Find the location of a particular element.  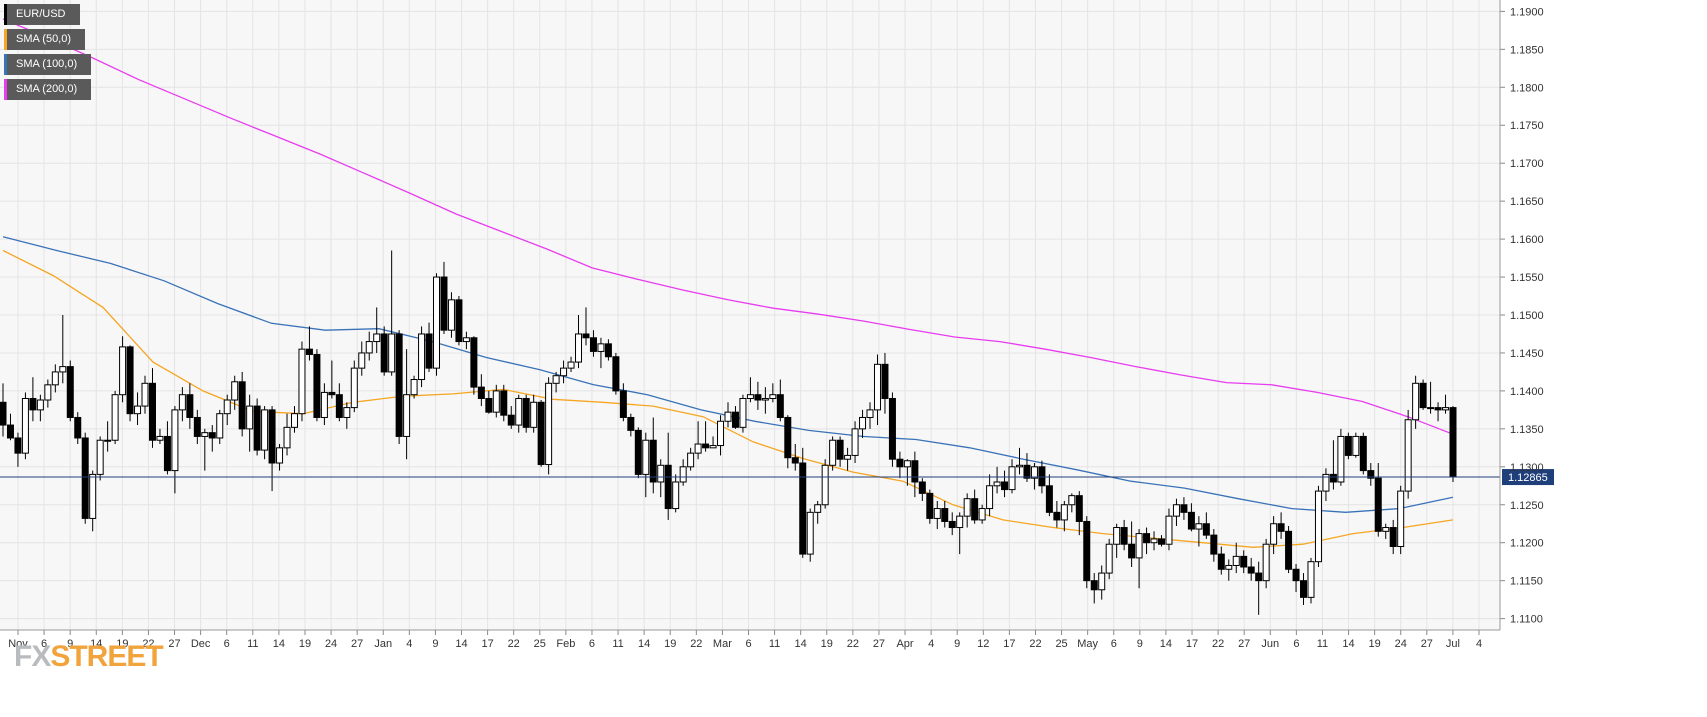

legend-swatch is located at coordinates (5, 39).